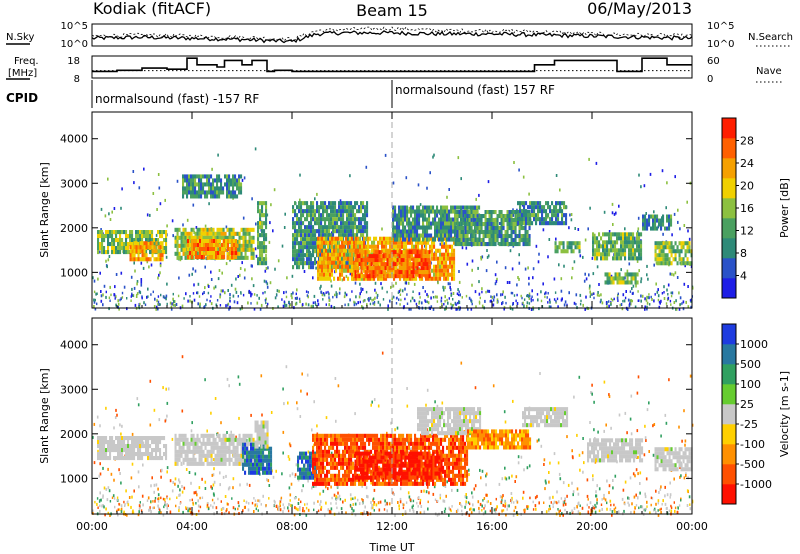  I want to click on power-colorbar-tick-label: 24, so click(747, 163).